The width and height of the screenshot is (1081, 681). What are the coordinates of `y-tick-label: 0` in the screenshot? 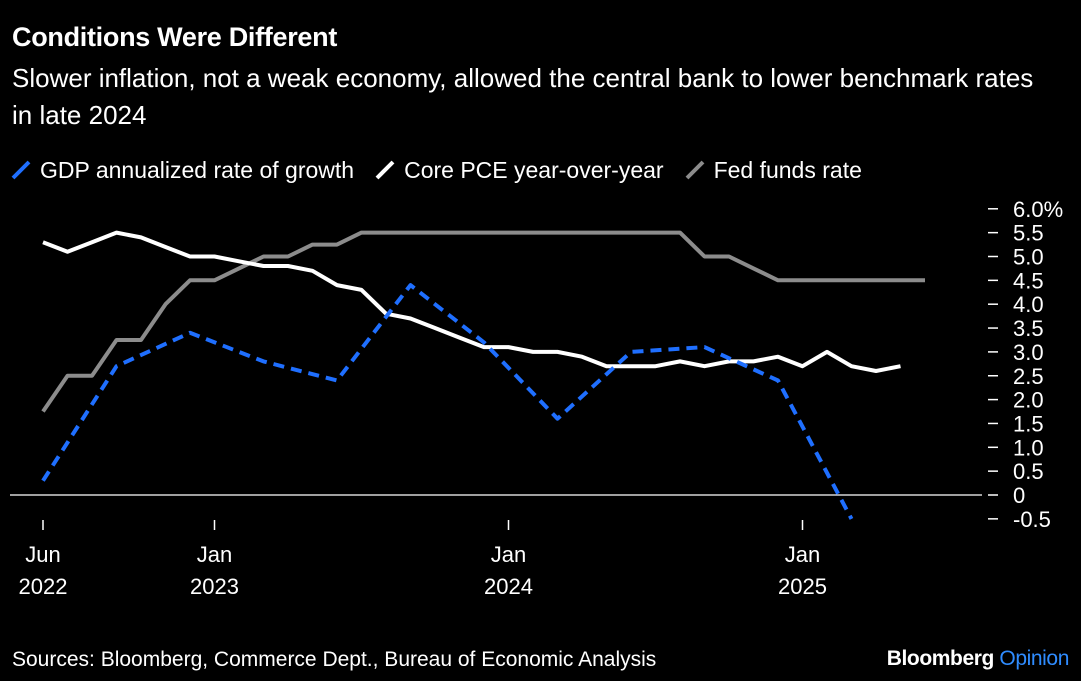 It's located at (1019, 495).